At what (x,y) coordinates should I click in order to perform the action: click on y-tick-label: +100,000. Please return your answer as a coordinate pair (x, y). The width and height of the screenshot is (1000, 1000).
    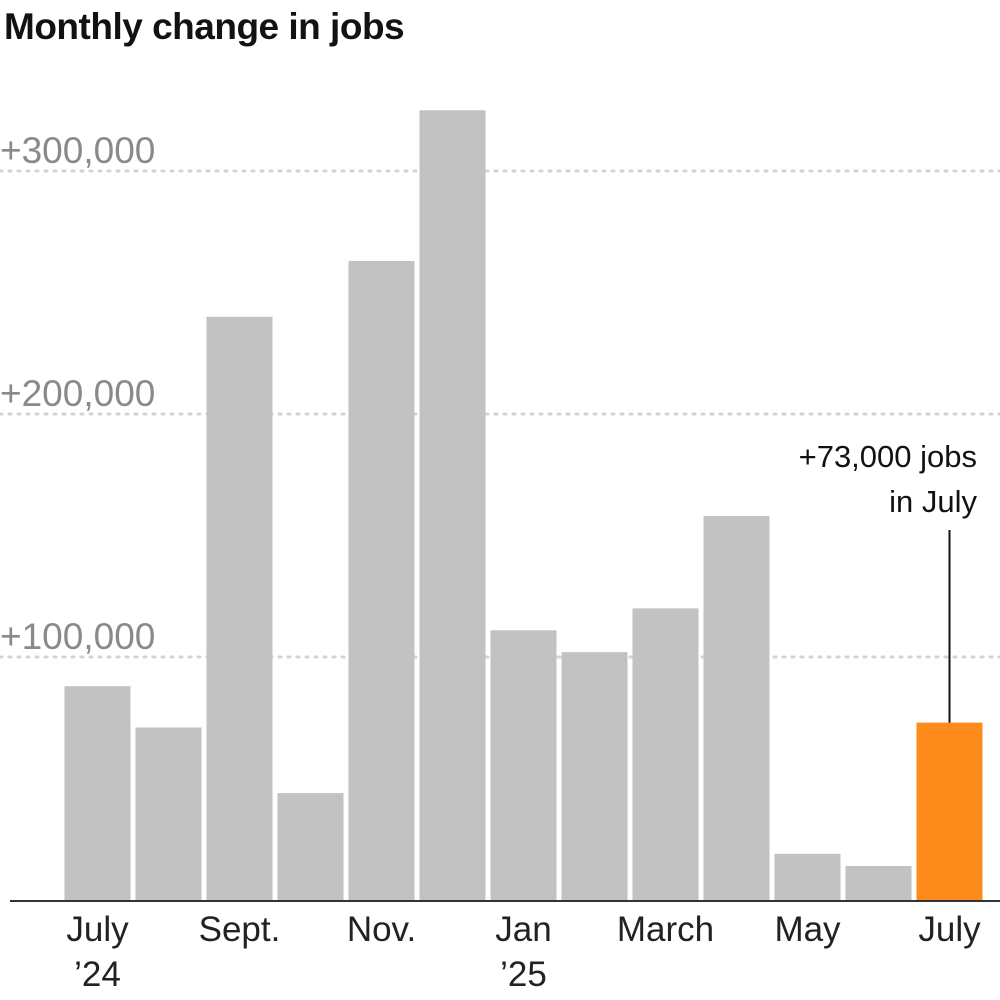
    Looking at the image, I should click on (77, 636).